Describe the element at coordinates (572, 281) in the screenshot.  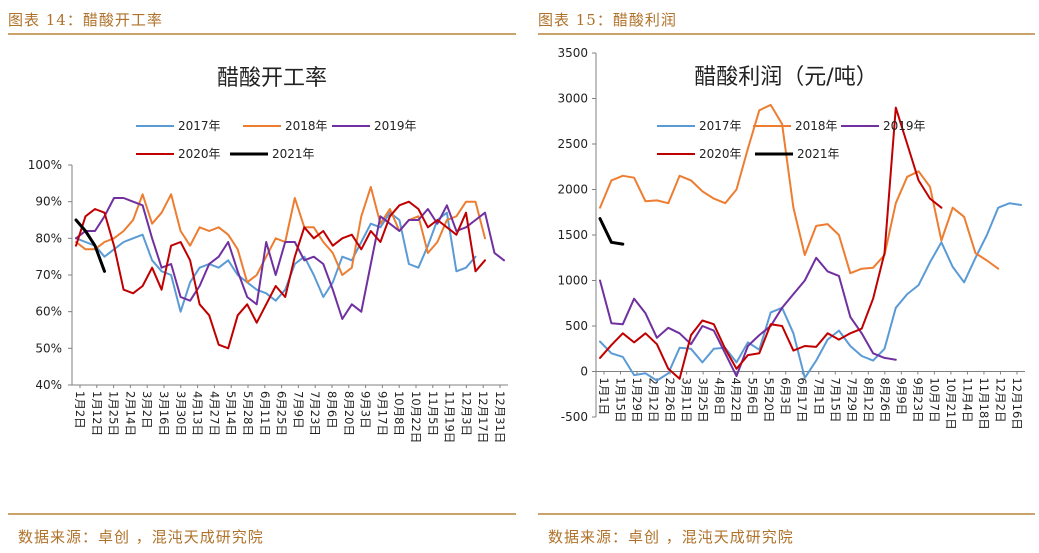
I see `y-tick-label-1000: 1000` at that location.